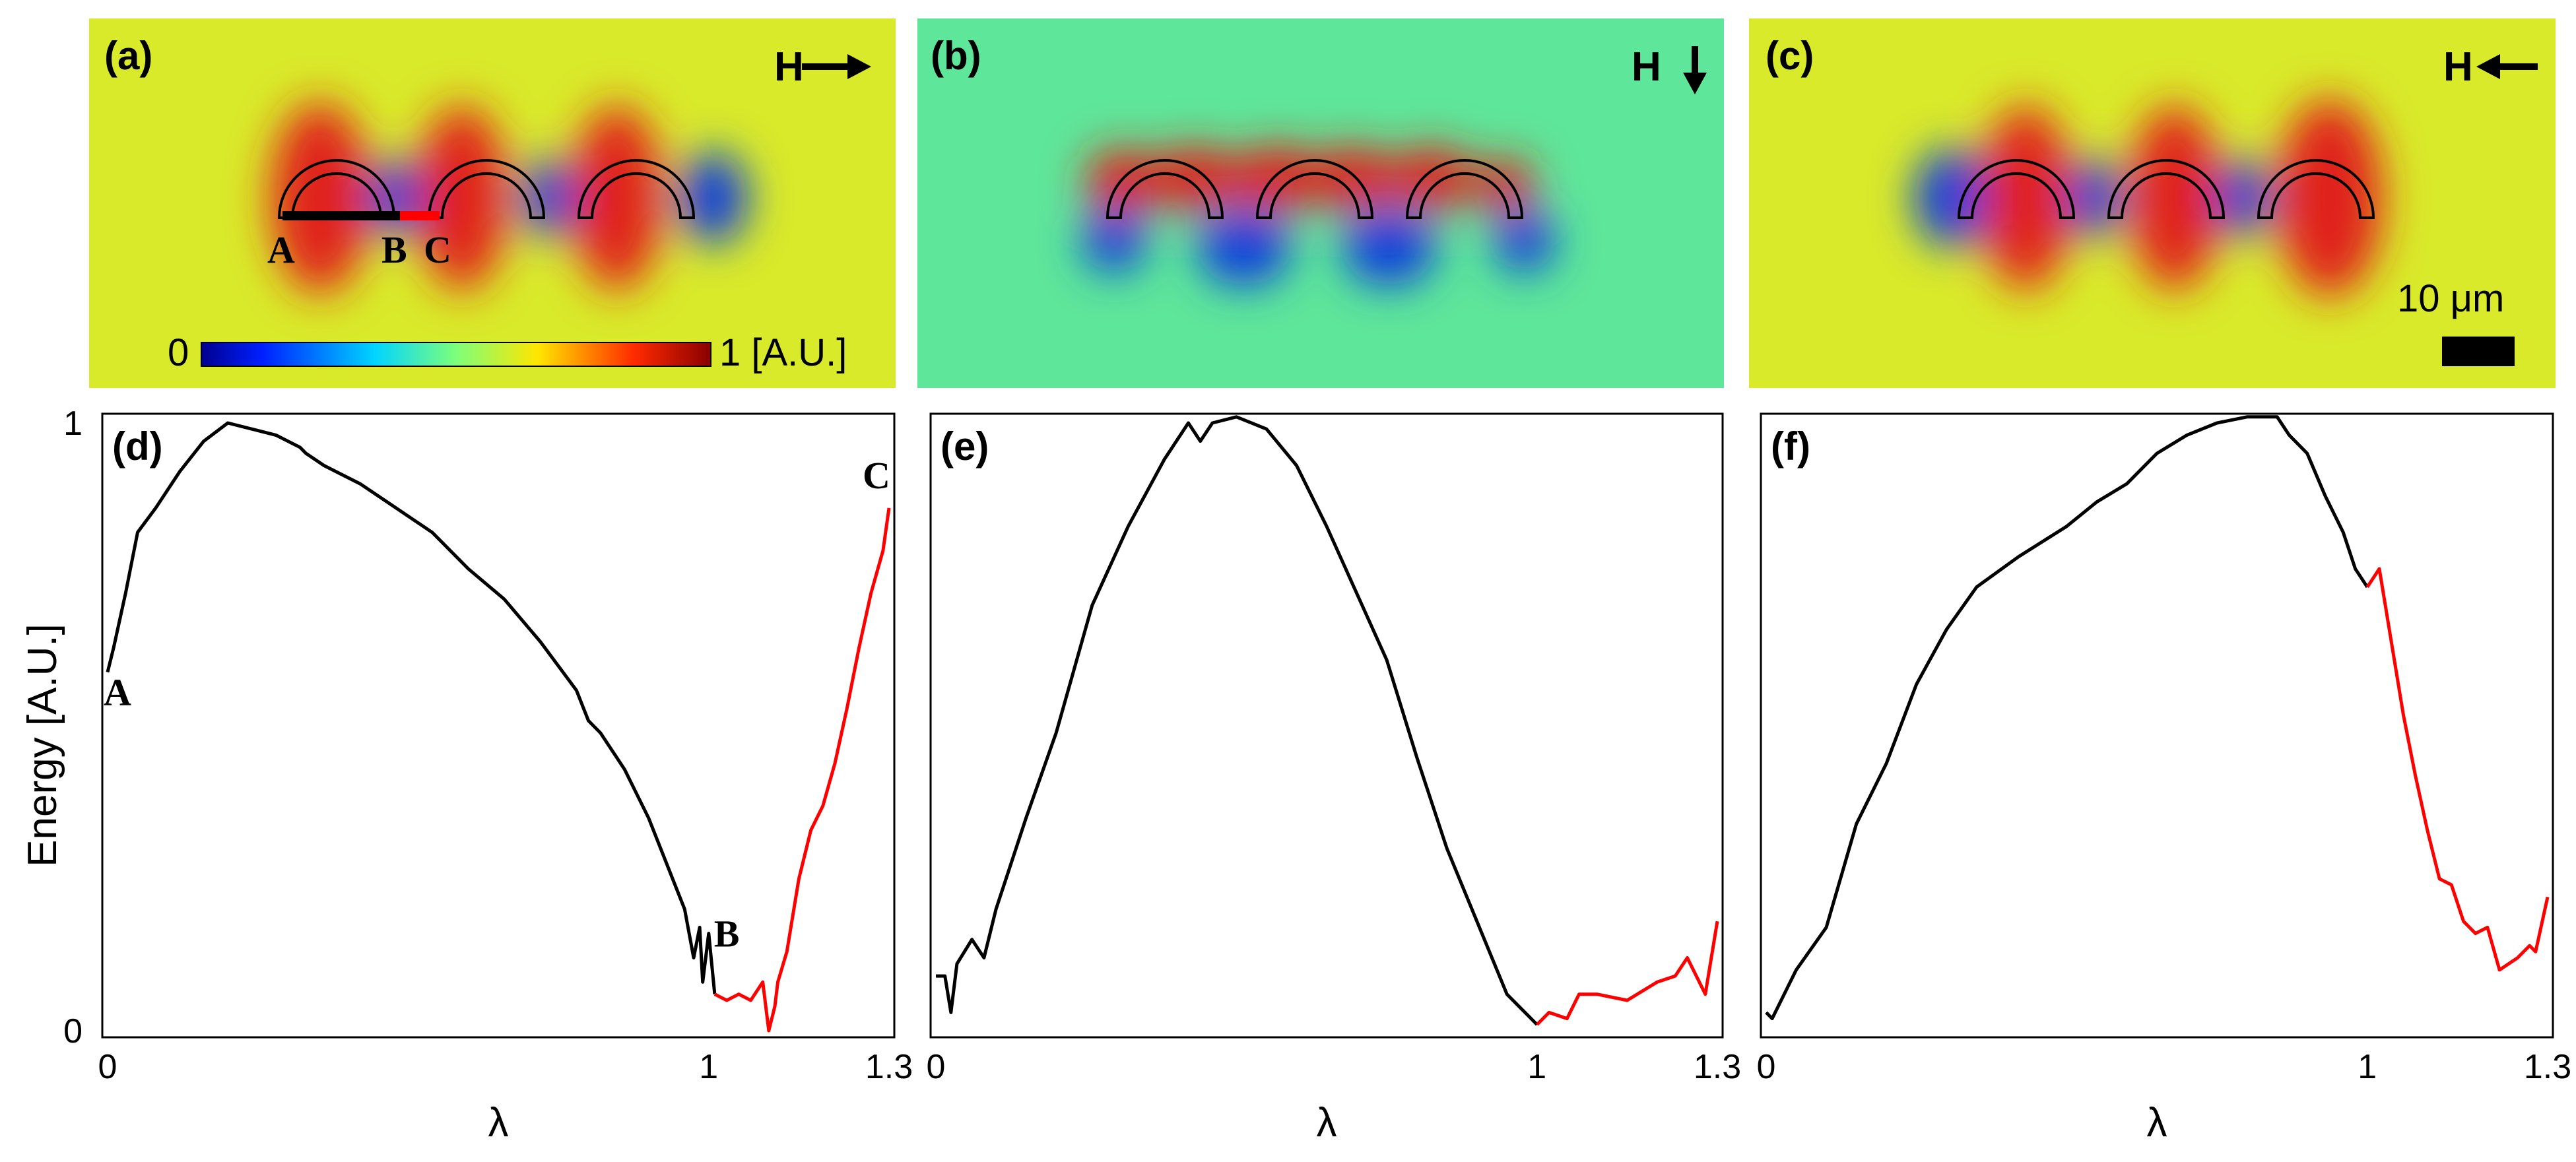 The width and height of the screenshot is (2576, 1162). What do you see at coordinates (137, 446) in the screenshot?
I see `panel-label: (d)` at bounding box center [137, 446].